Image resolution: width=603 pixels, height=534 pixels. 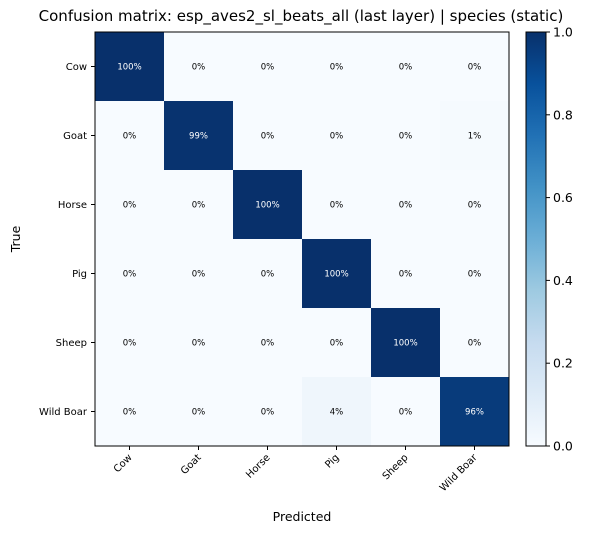 I want to click on y-tick-label: Pig, so click(x=79, y=274).